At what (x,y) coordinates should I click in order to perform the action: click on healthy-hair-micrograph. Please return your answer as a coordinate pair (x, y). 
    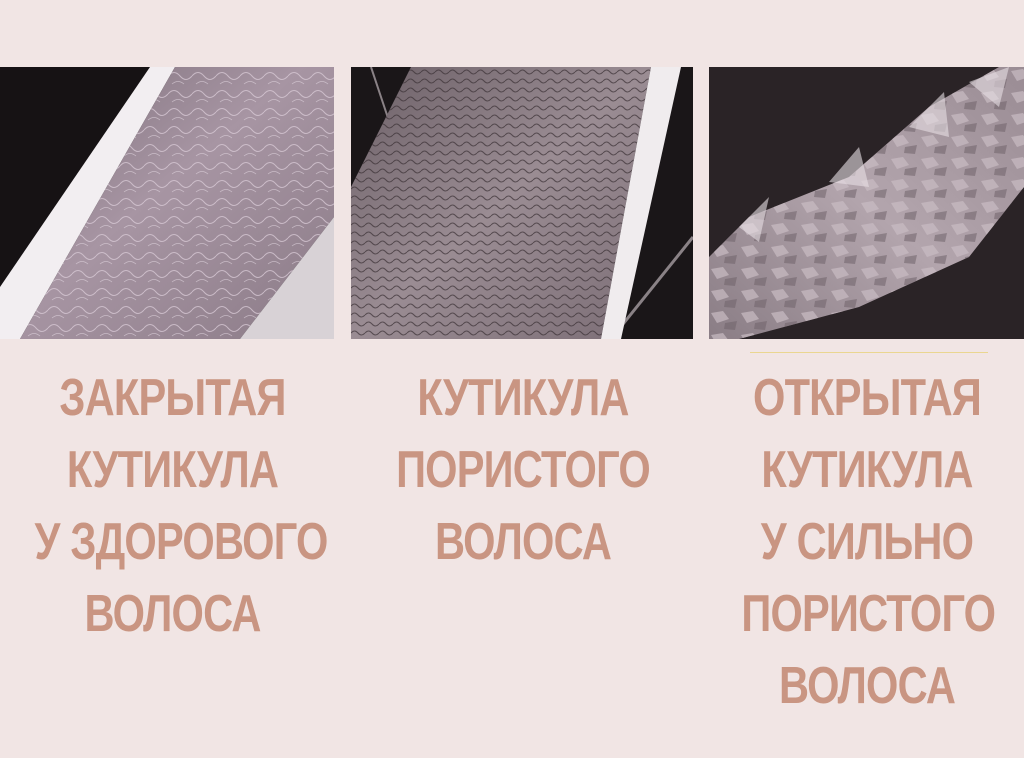
    Looking at the image, I should click on (167, 203).